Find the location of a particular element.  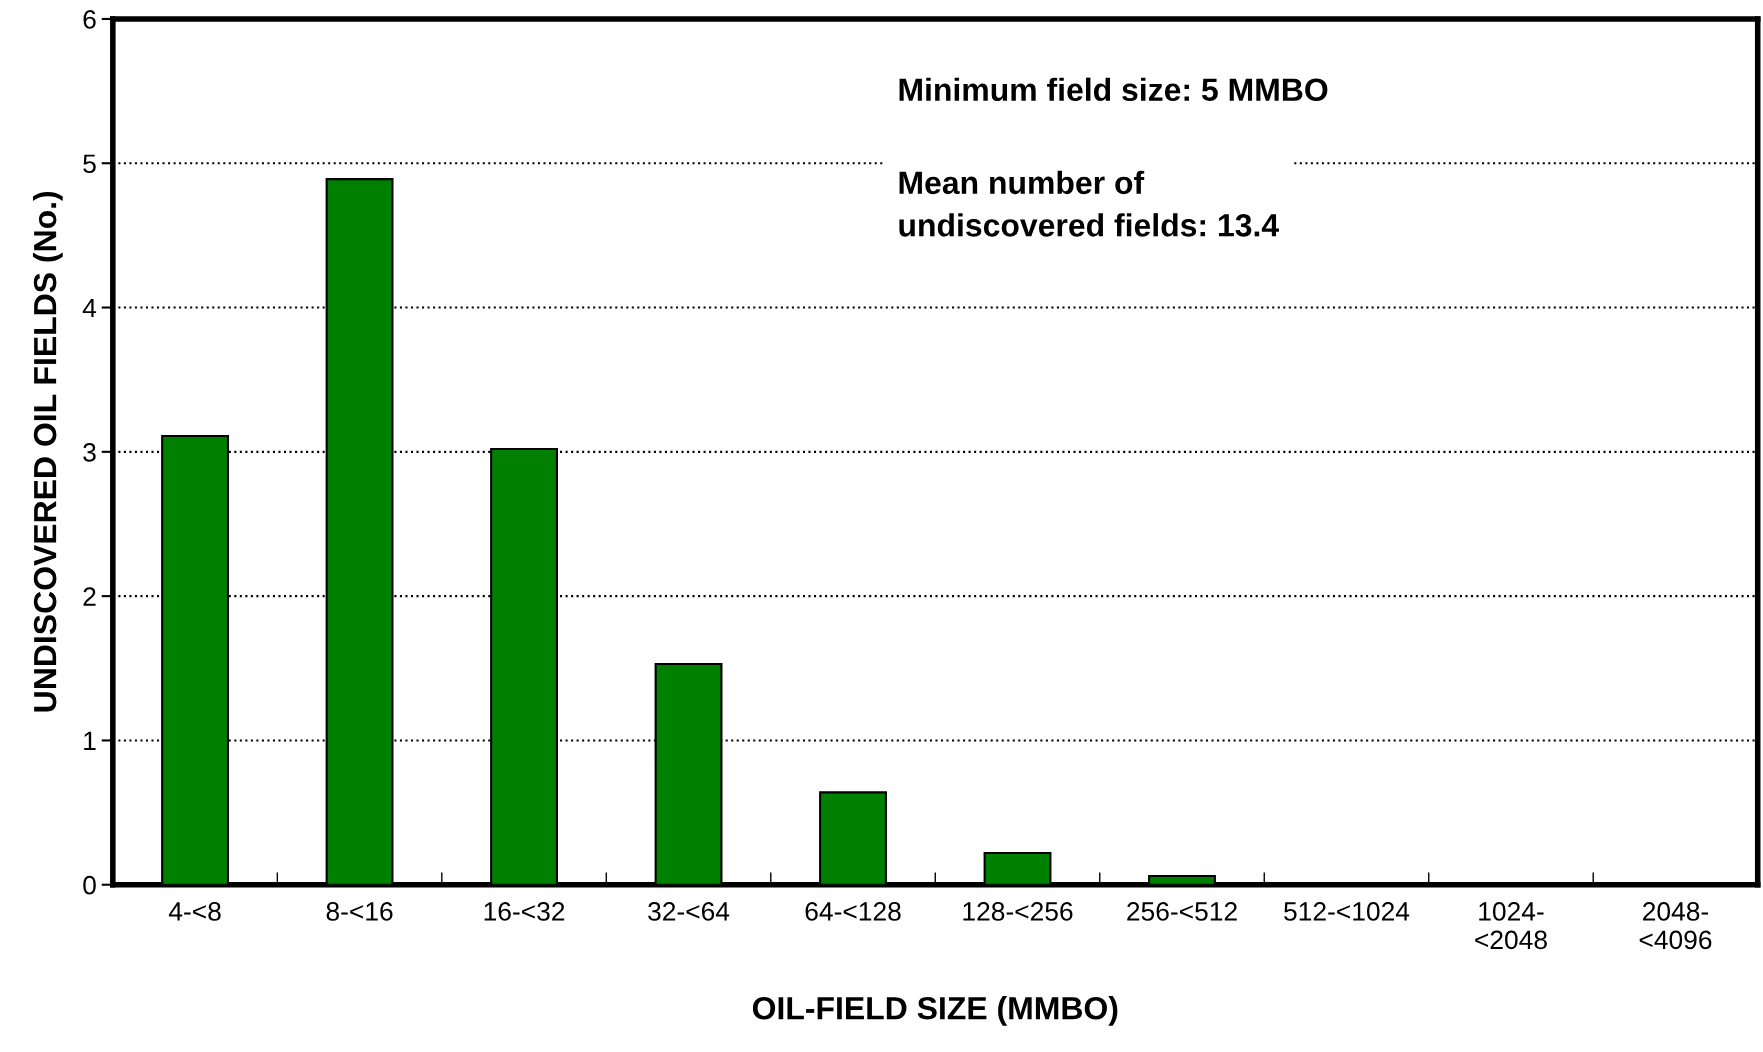

y-tick-label: 3 is located at coordinates (89, 452).